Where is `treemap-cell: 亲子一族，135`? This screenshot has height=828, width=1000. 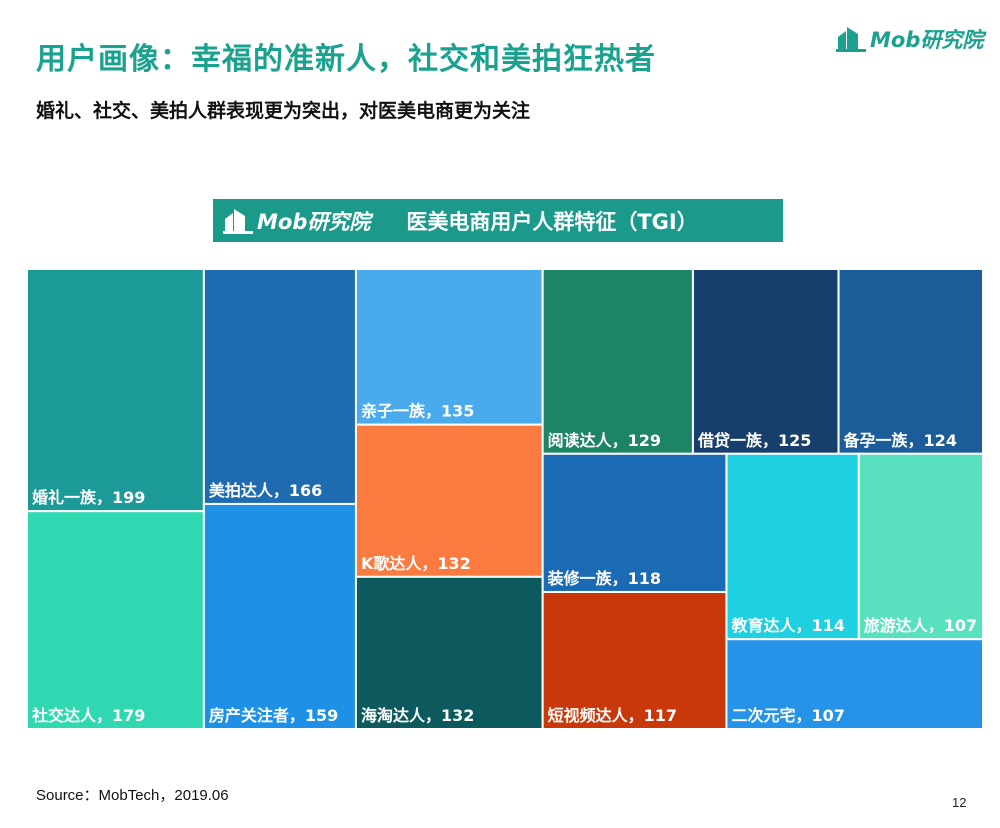 treemap-cell: 亲子一族，135 is located at coordinates (449, 347).